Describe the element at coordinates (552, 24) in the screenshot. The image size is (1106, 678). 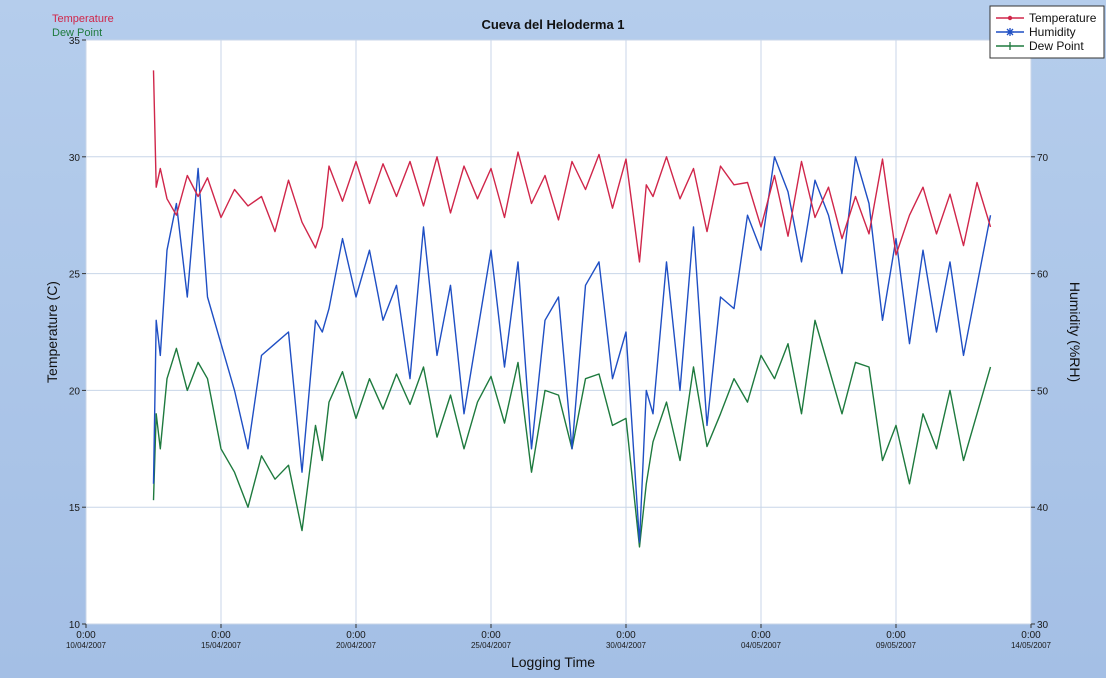
I see `chart-title: Cueva del Heloderma 1` at that location.